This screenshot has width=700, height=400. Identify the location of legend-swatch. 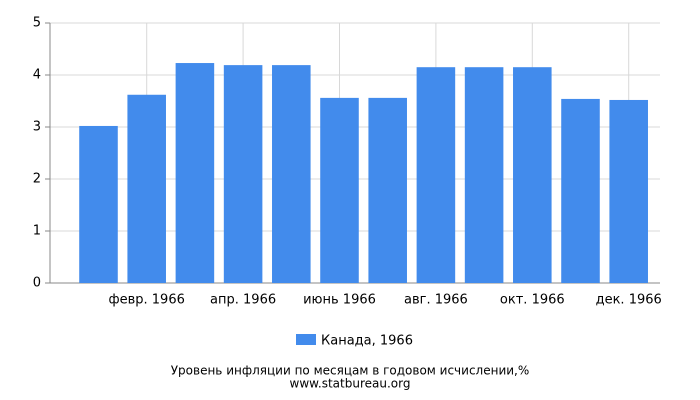
(306, 339).